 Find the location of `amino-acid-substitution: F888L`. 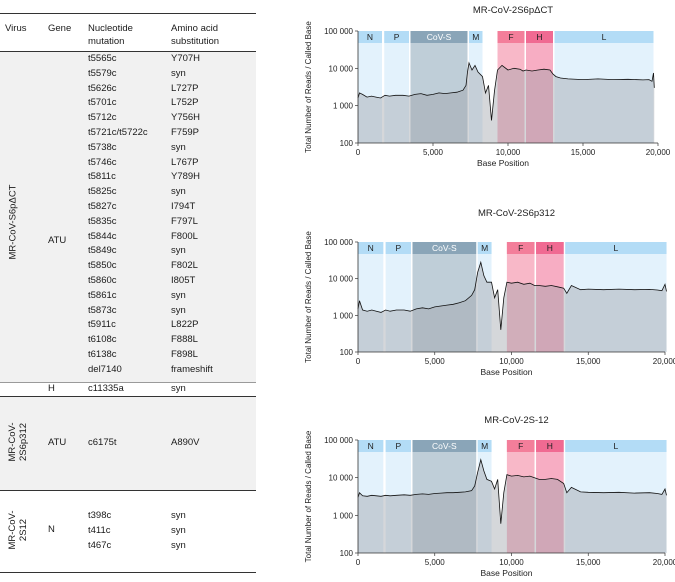

amino-acid-substitution: F888L is located at coordinates (184, 340).